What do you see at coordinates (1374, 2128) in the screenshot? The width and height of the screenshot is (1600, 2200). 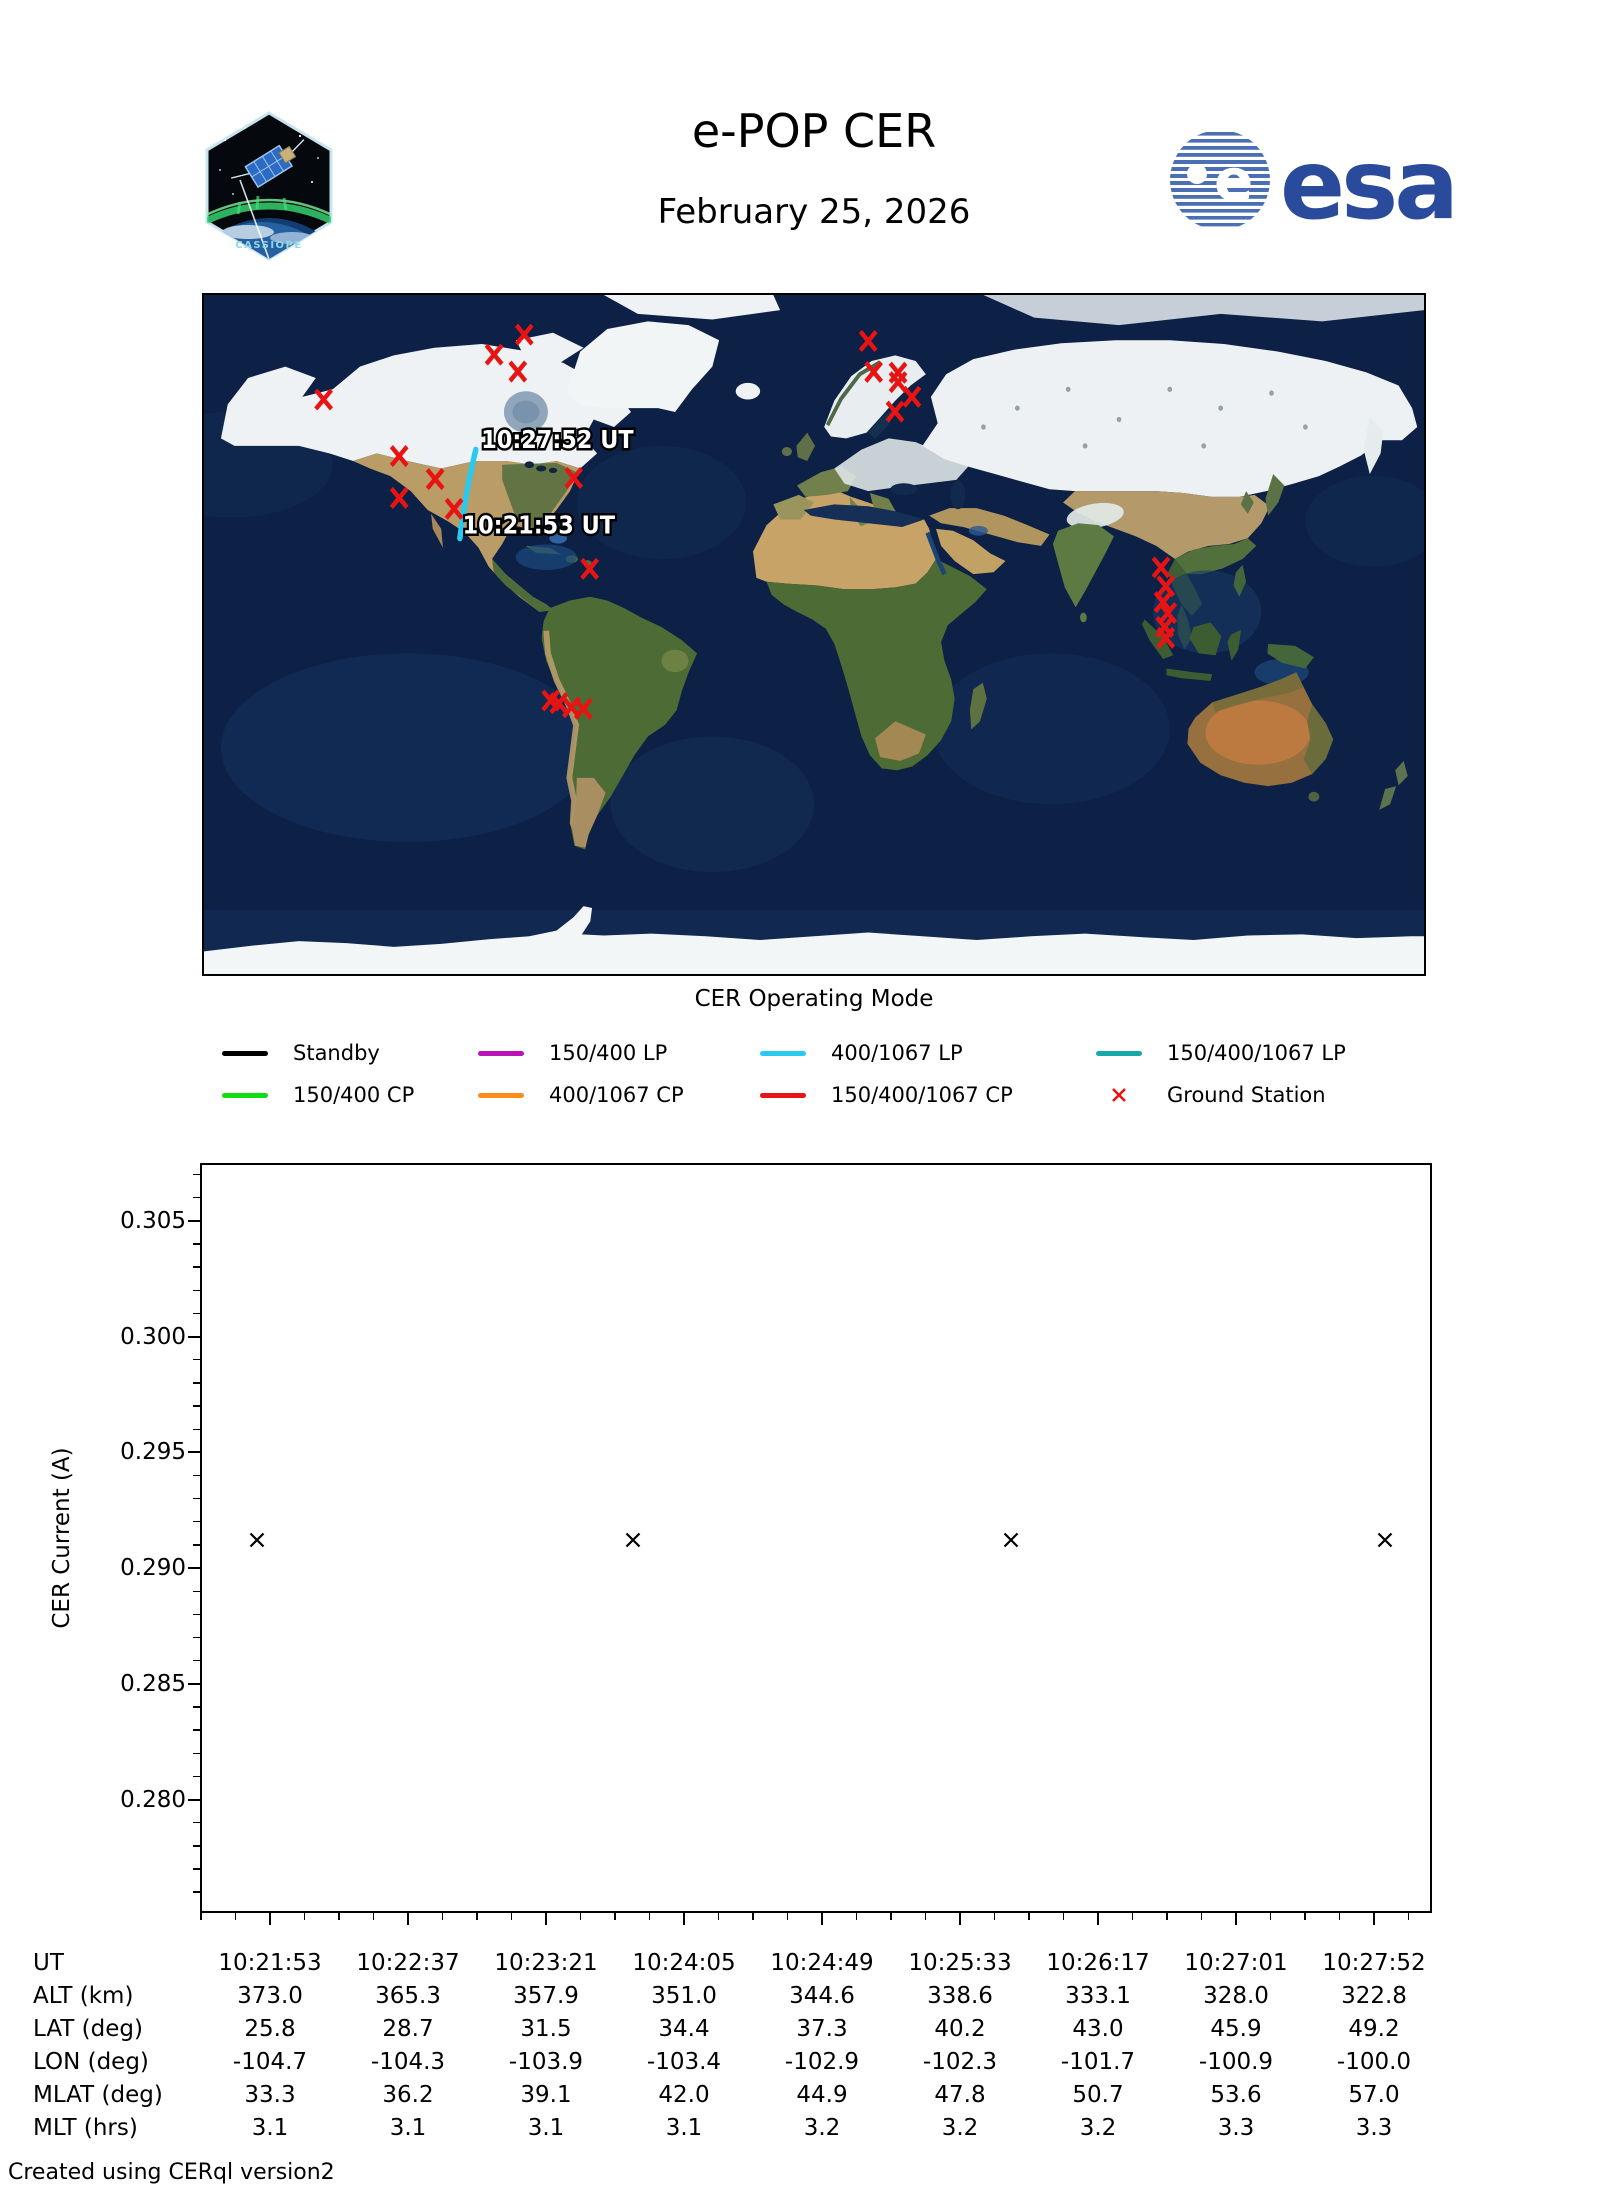 I see `table-cell: 3.3` at bounding box center [1374, 2128].